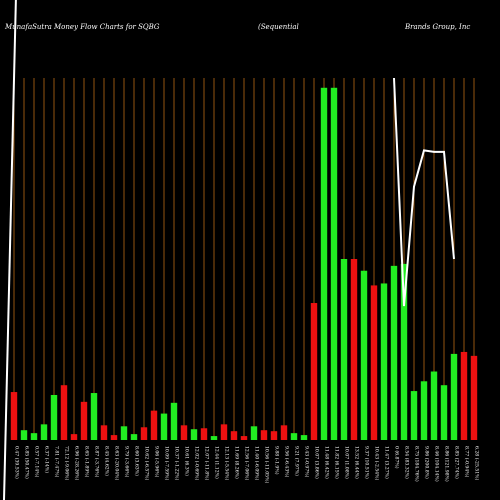 The height and width of the screenshot is (500, 500). I want to click on x-tick-label: 9.56 (-6.43%), so click(287, 462).